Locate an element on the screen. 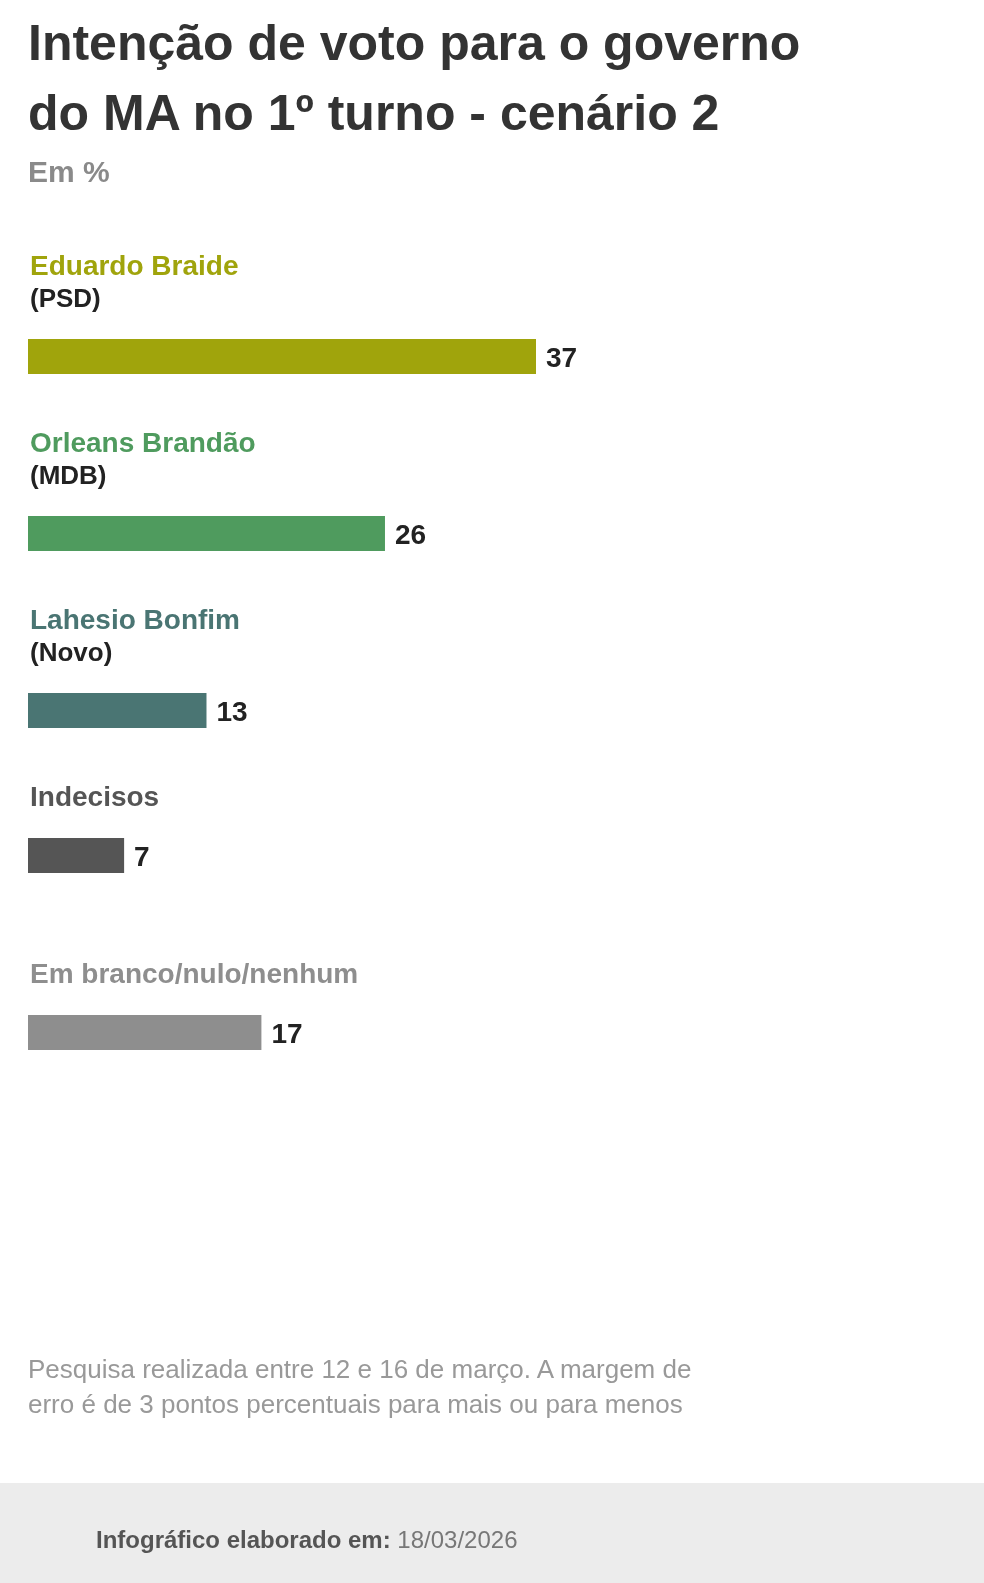 The width and height of the screenshot is (984, 1583). data-label: 7 is located at coordinates (142, 856).